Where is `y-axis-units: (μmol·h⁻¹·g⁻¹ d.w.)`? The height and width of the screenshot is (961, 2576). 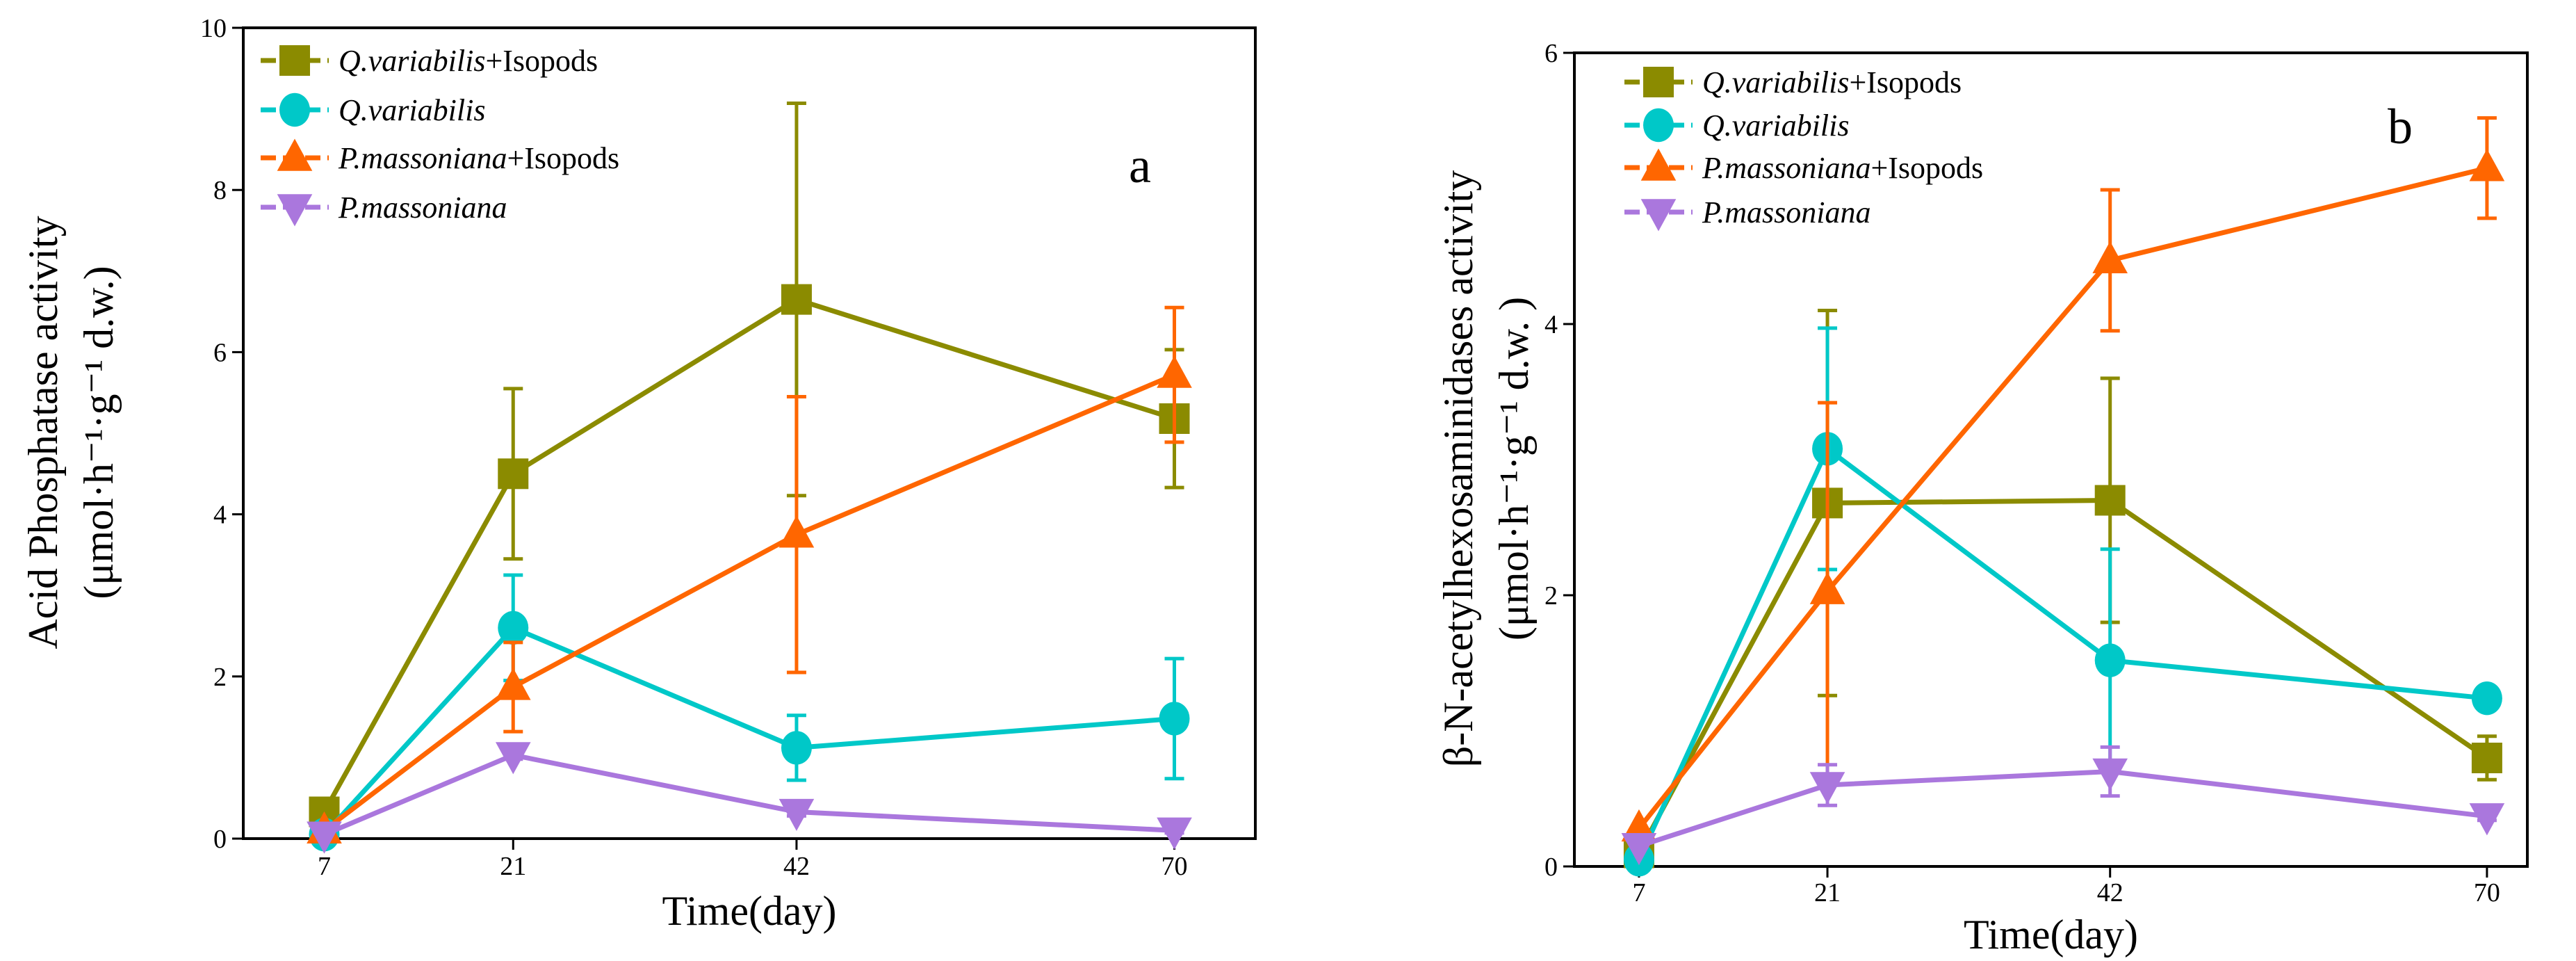 y-axis-units: (μmol·h⁻¹·g⁻¹ d.w.) is located at coordinates (99, 432).